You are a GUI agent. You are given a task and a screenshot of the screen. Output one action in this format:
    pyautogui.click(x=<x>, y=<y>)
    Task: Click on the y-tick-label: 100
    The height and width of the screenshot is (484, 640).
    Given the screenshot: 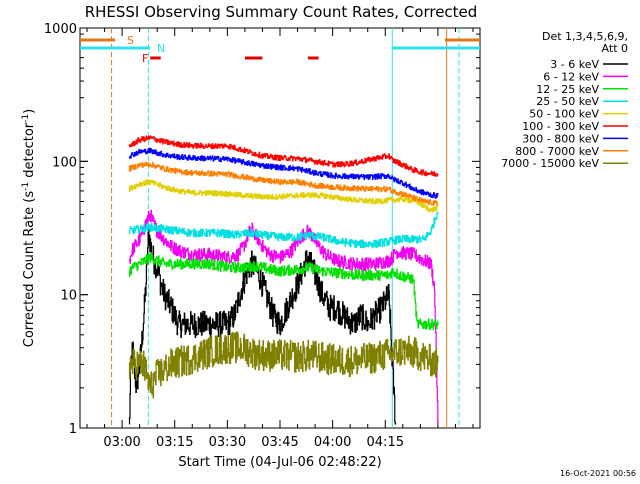 What is the action you would take?
    pyautogui.click(x=64, y=162)
    